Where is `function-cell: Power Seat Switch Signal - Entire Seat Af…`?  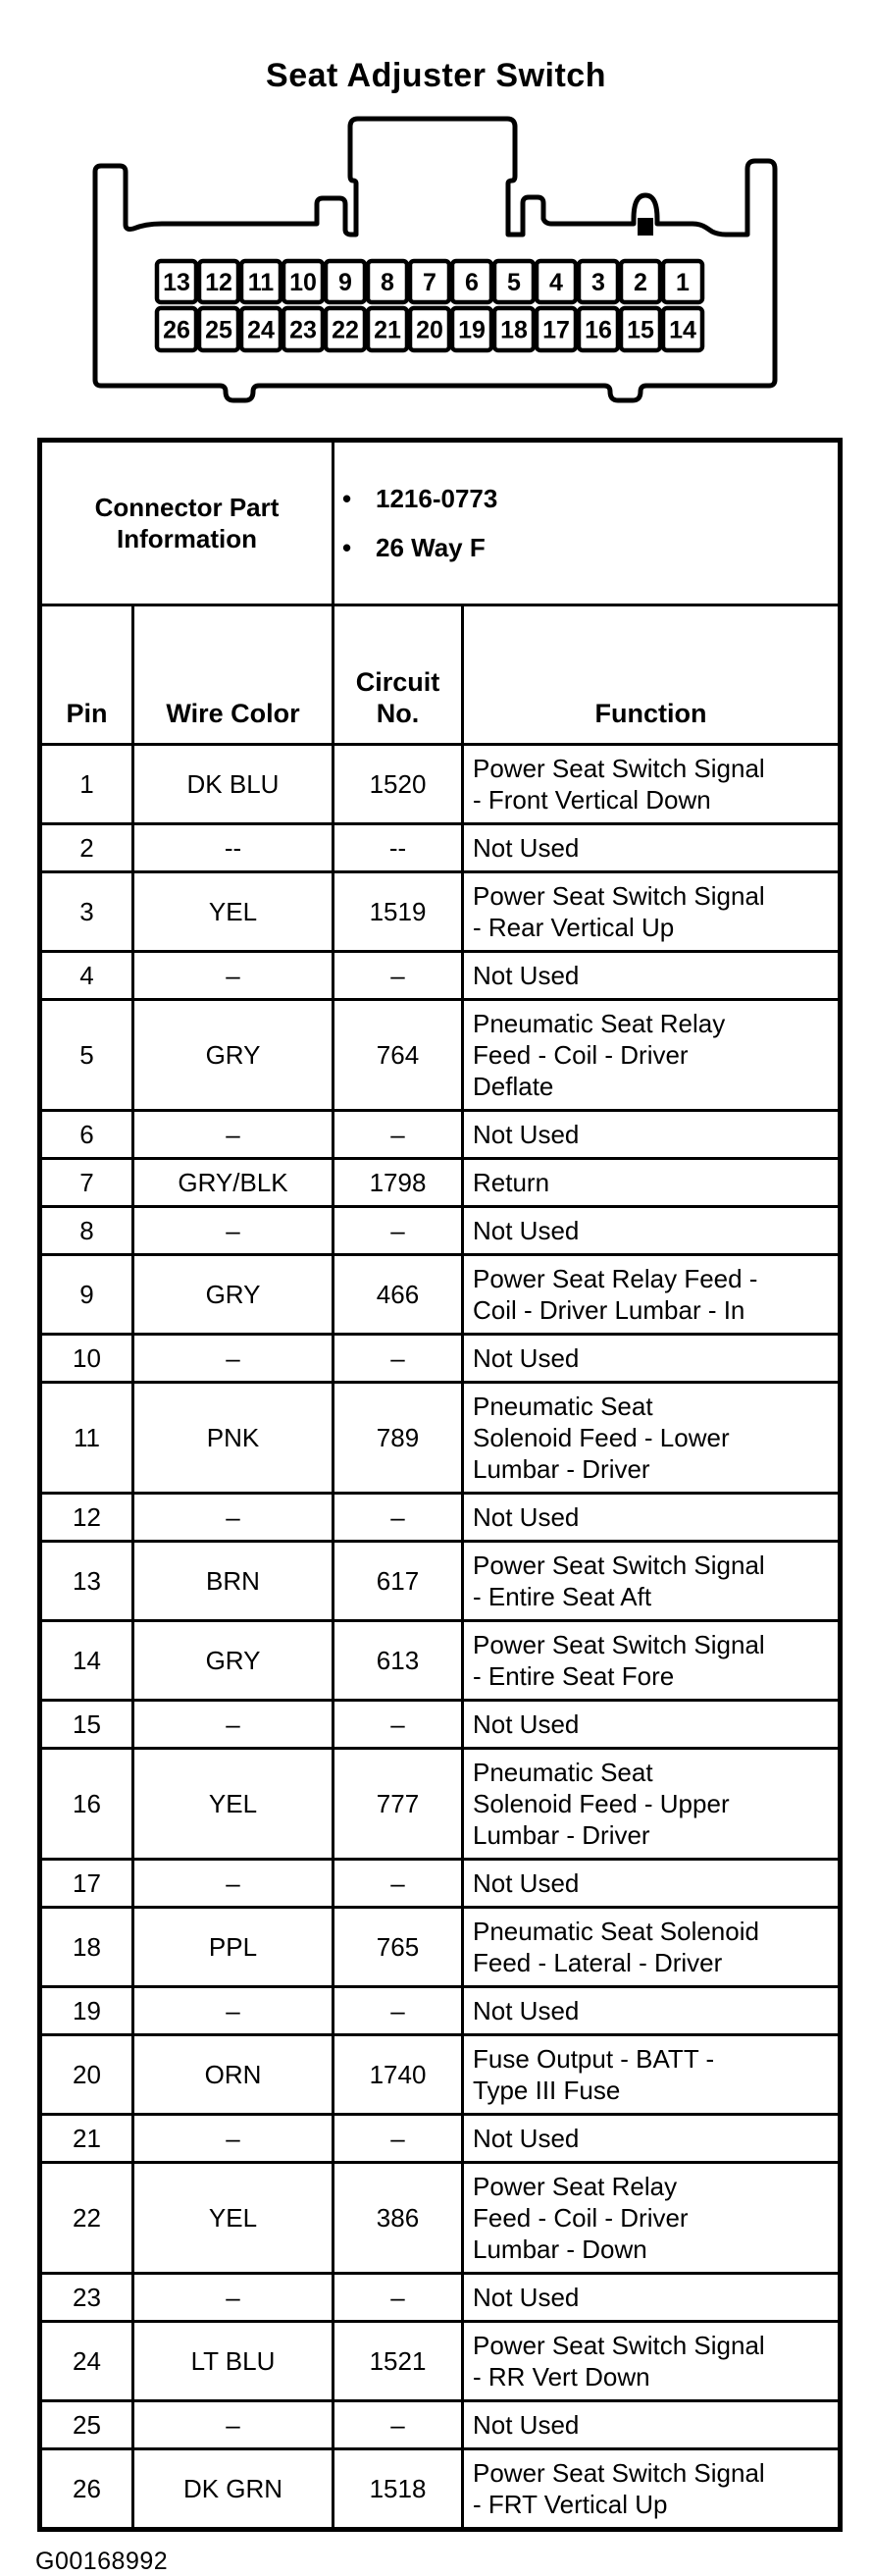
function-cell: Power Seat Switch Signal - Entire Seat Af… is located at coordinates (651, 1581).